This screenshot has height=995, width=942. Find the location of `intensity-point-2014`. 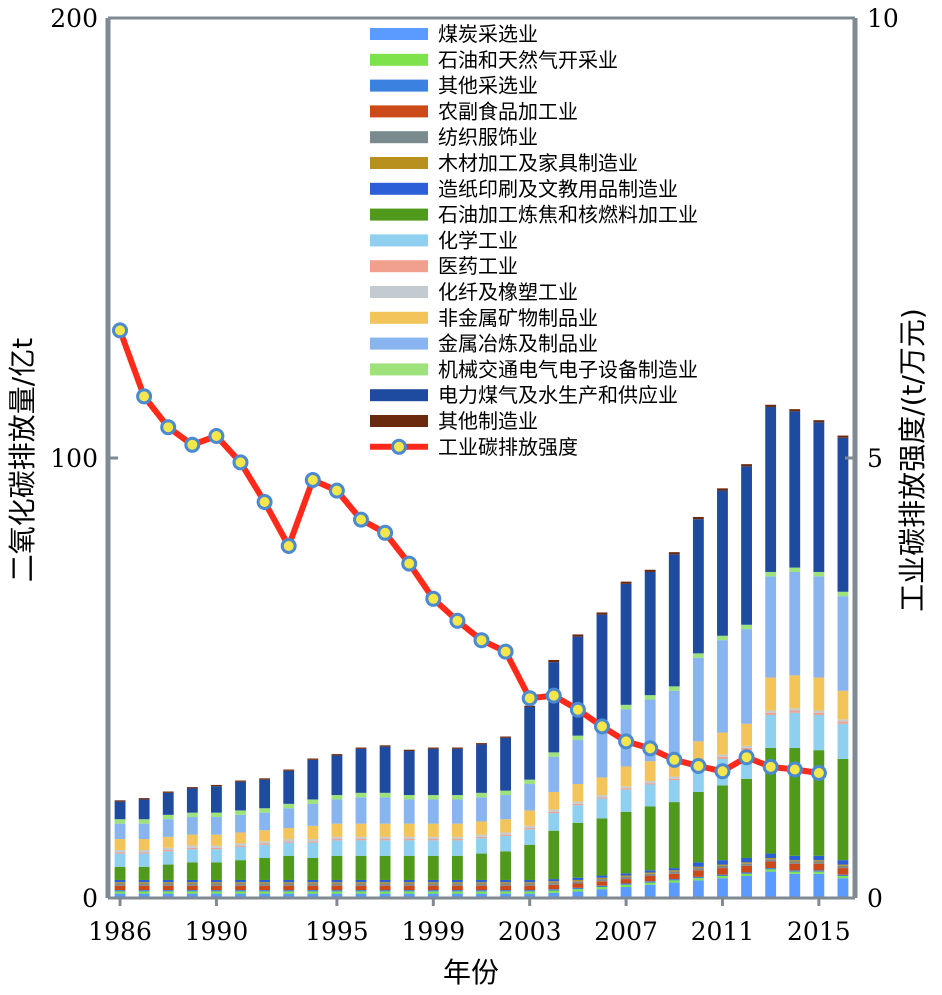

intensity-point-2014 is located at coordinates (794, 769).